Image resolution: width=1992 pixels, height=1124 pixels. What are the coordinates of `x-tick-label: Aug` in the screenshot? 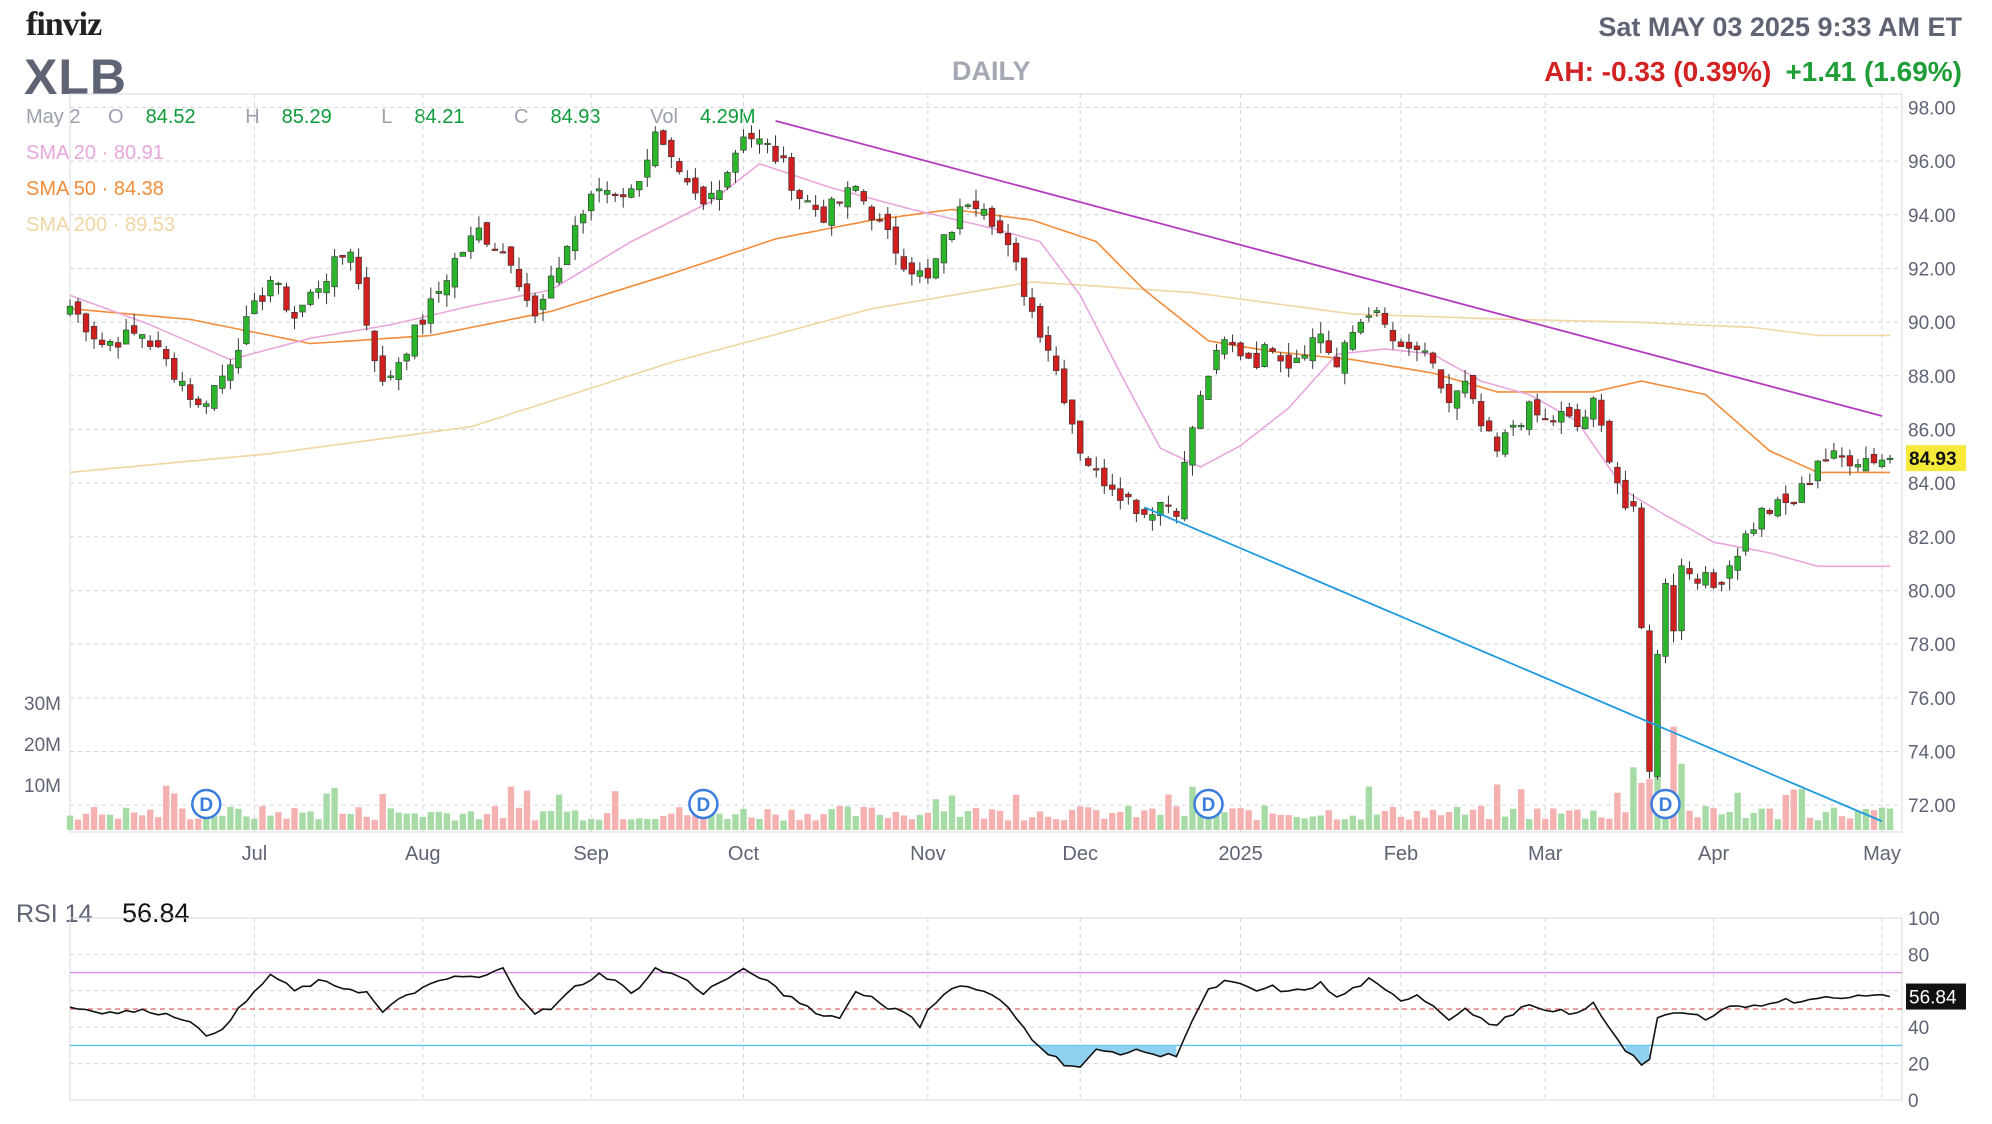 It's located at (423, 854).